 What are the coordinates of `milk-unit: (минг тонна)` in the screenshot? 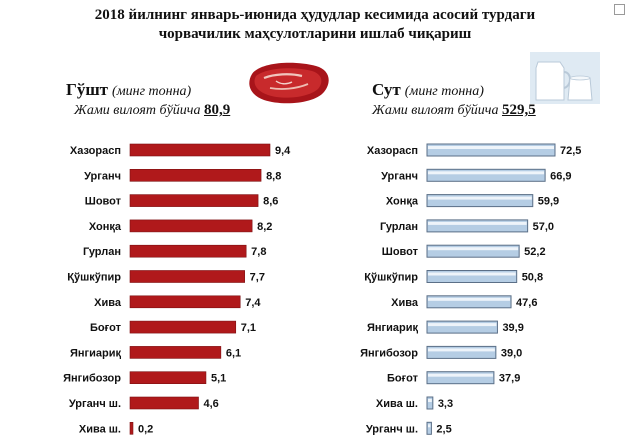 It's located at (444, 91).